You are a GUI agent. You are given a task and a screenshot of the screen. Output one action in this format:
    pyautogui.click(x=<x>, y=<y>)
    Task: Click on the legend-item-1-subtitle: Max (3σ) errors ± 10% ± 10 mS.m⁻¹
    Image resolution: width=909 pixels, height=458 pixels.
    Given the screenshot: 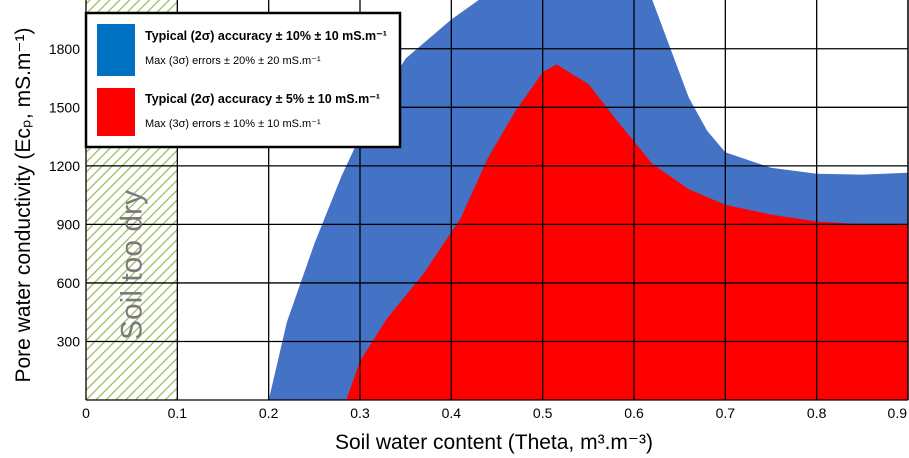 What is the action you would take?
    pyautogui.click(x=233, y=124)
    